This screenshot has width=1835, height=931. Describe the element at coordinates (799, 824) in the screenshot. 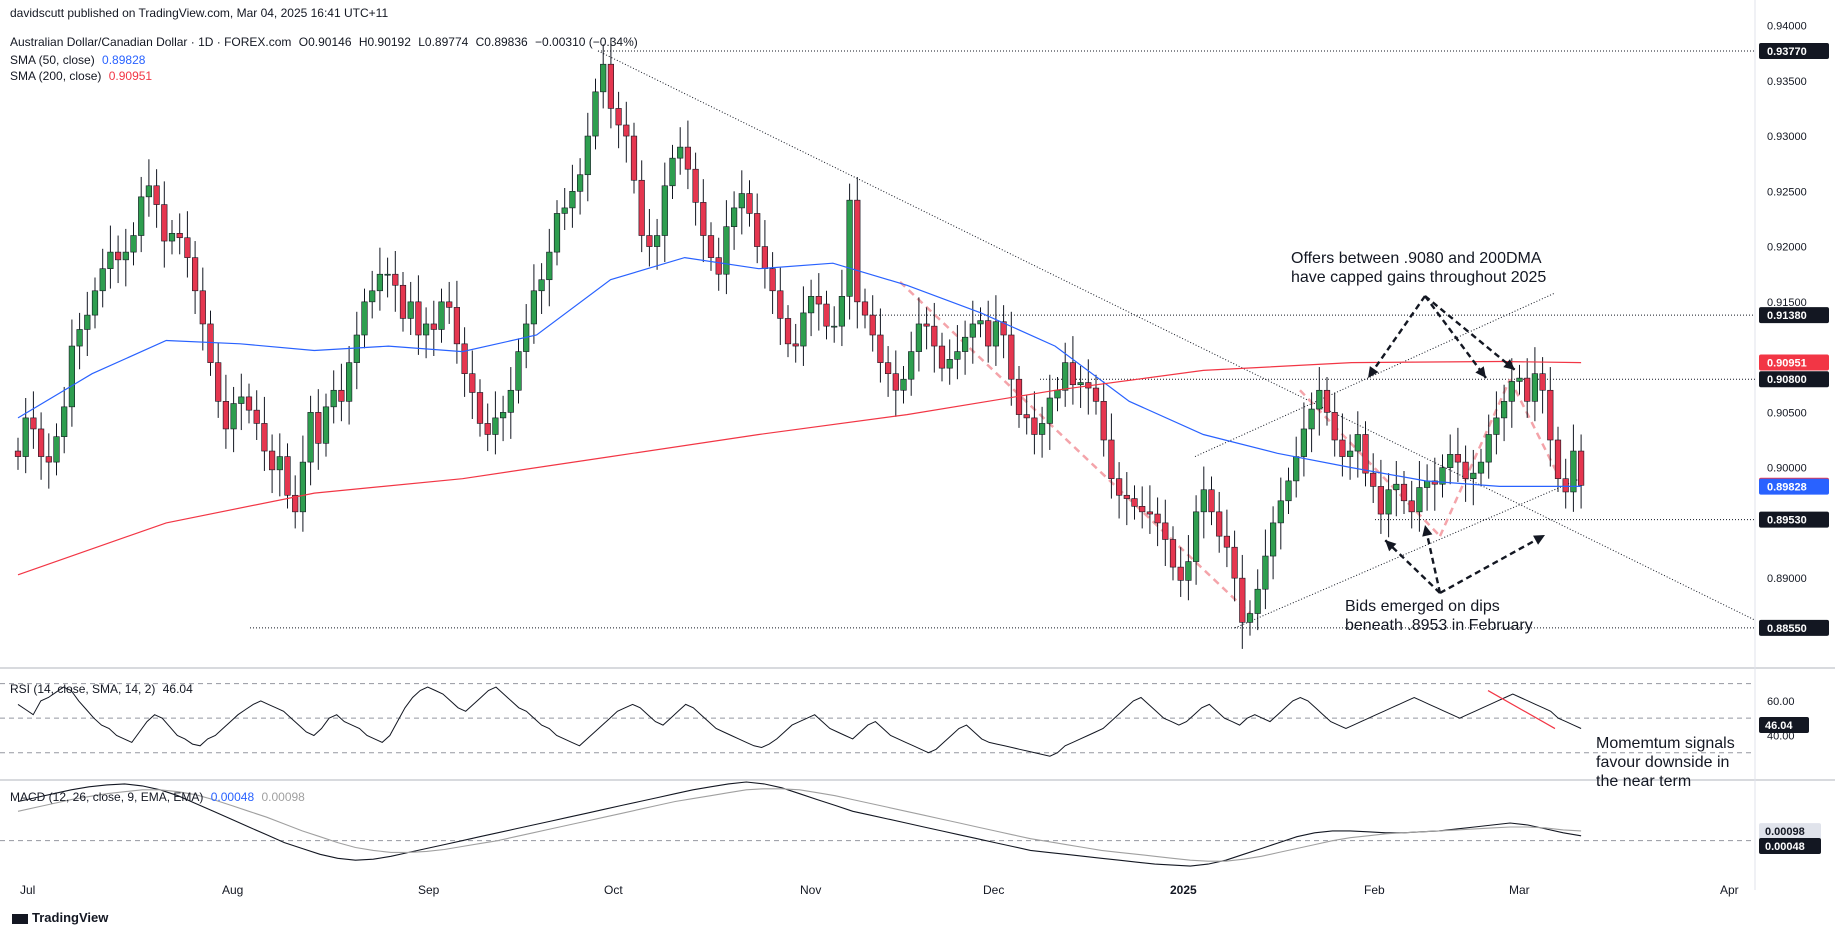

I see `macd-line` at that location.